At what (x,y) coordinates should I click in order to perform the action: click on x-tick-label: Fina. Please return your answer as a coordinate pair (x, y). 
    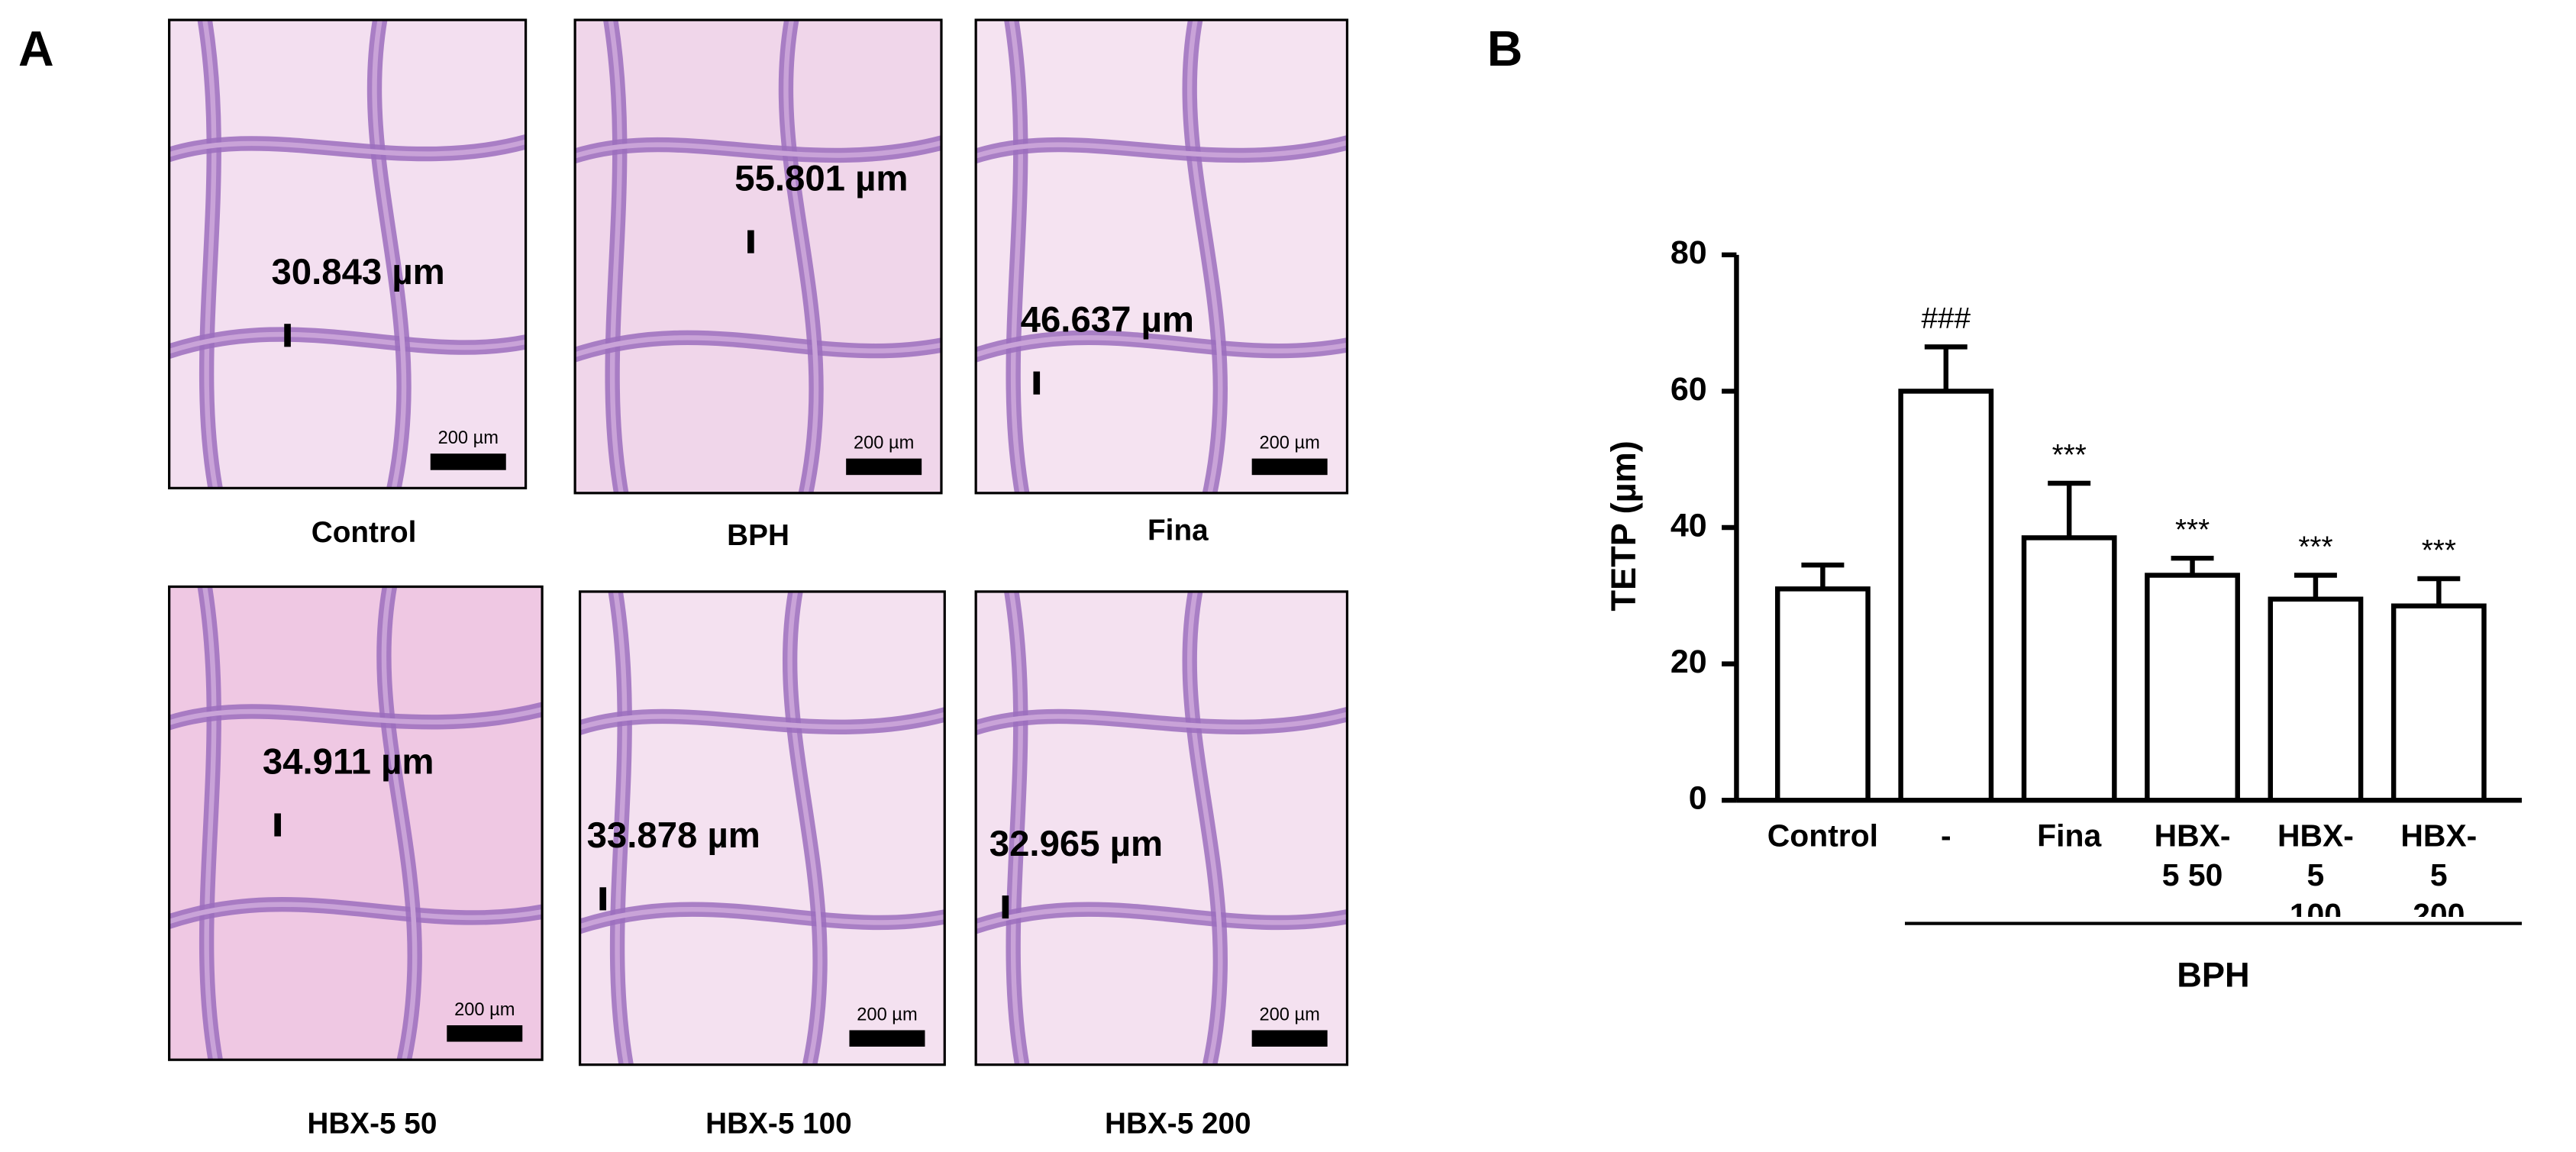
    Looking at the image, I should click on (2069, 837).